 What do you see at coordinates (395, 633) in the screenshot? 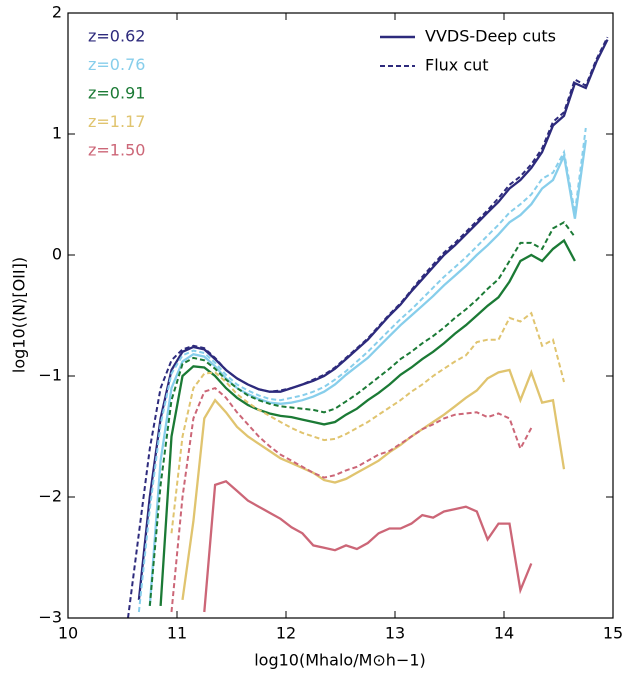
I see `x-tick-label: 13` at bounding box center [395, 633].